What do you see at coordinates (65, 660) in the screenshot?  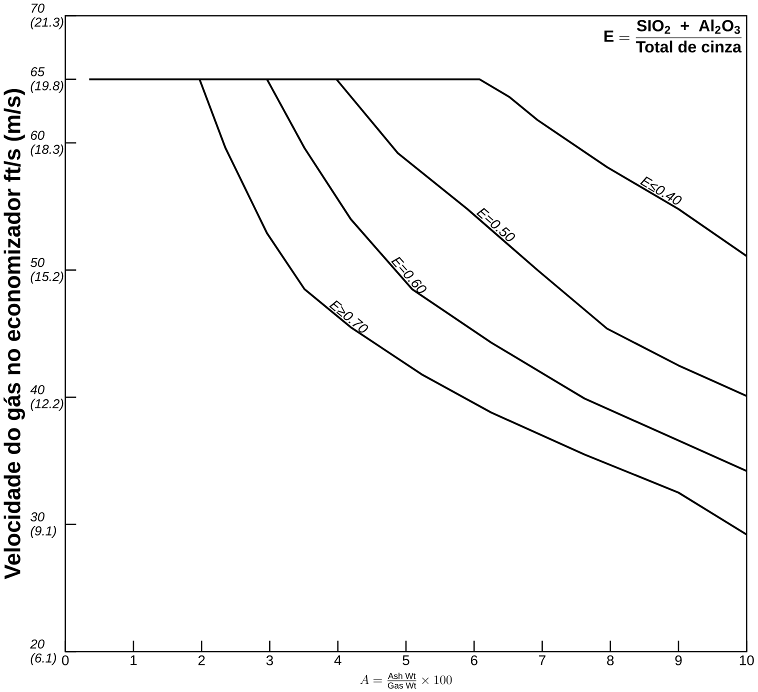 I see `x-tick-label: 0` at bounding box center [65, 660].